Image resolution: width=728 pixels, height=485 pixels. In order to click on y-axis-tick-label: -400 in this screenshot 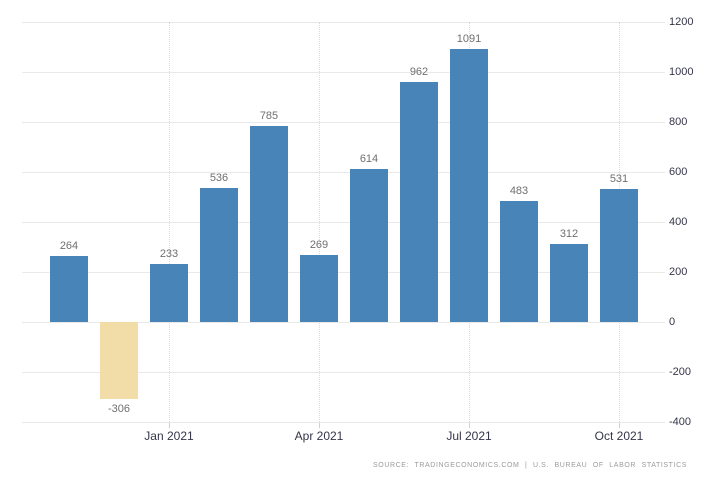, I will do `click(680, 422)`.